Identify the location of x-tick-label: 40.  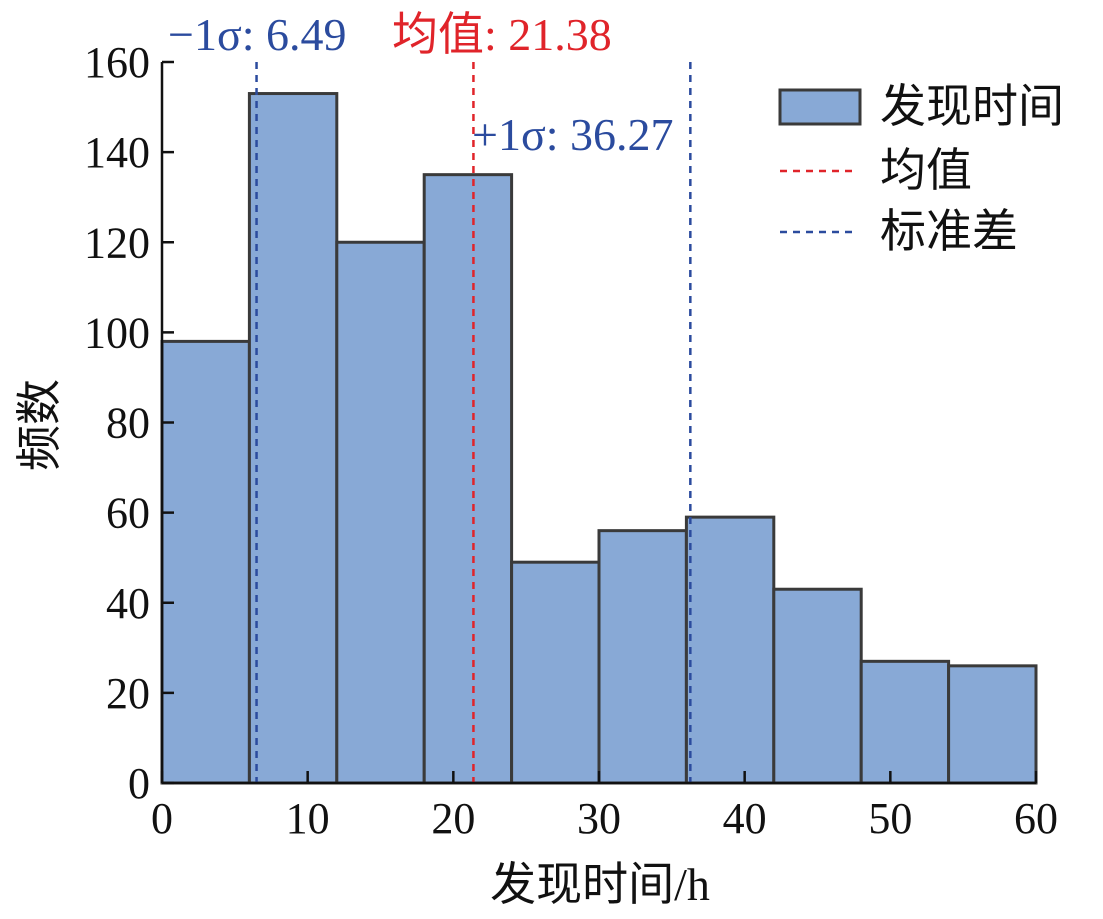
(745, 818).